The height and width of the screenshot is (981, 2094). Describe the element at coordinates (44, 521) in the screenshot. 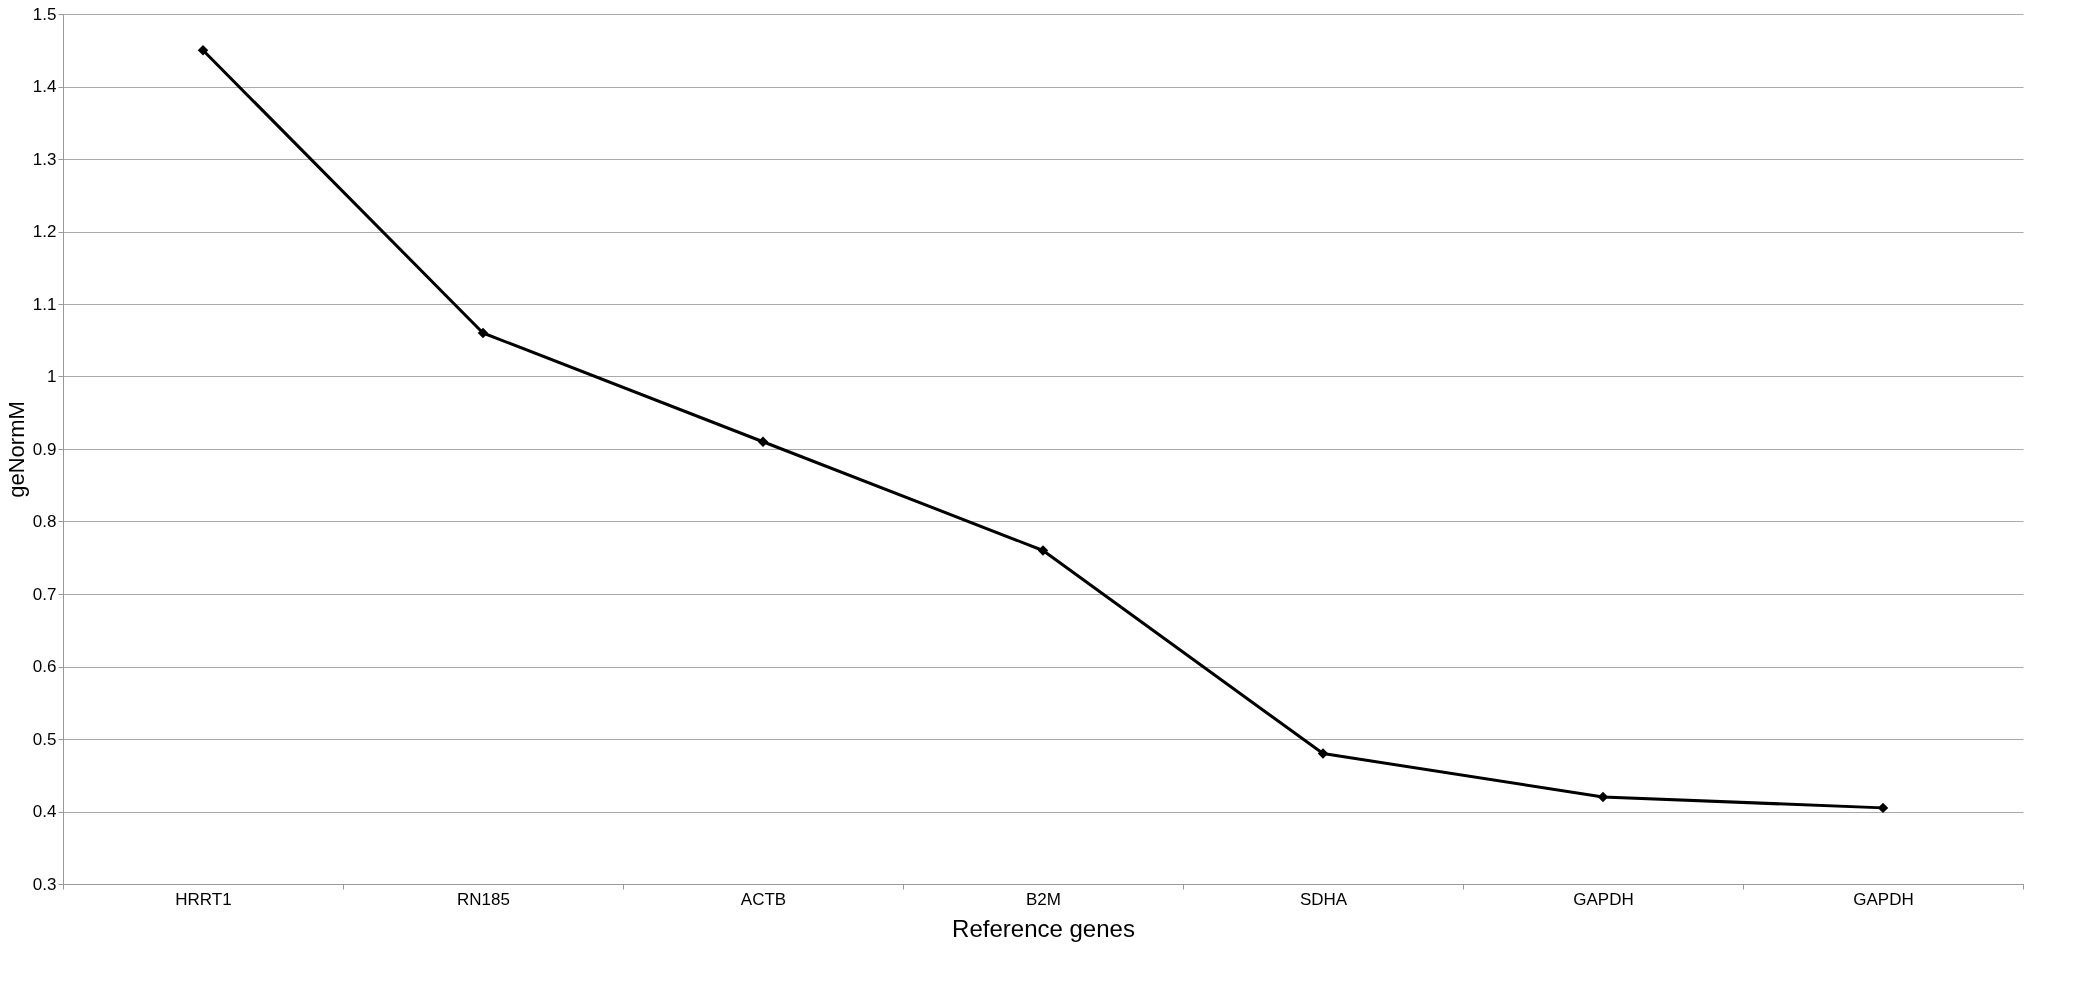

I see `y-tick-label: 0.8` at that location.